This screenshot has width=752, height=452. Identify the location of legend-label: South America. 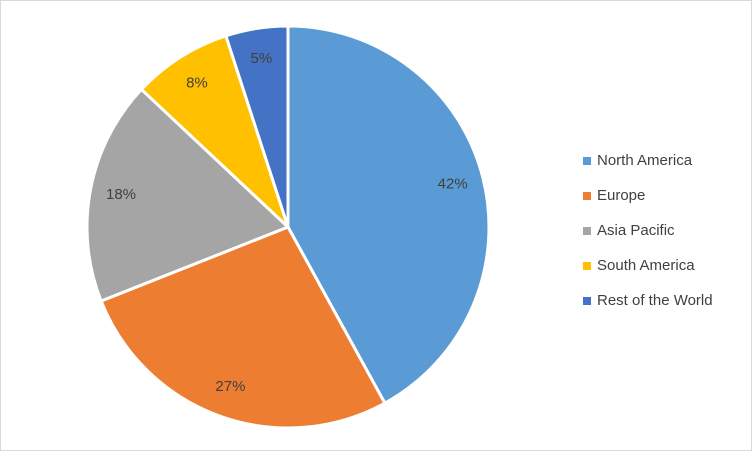
(646, 265).